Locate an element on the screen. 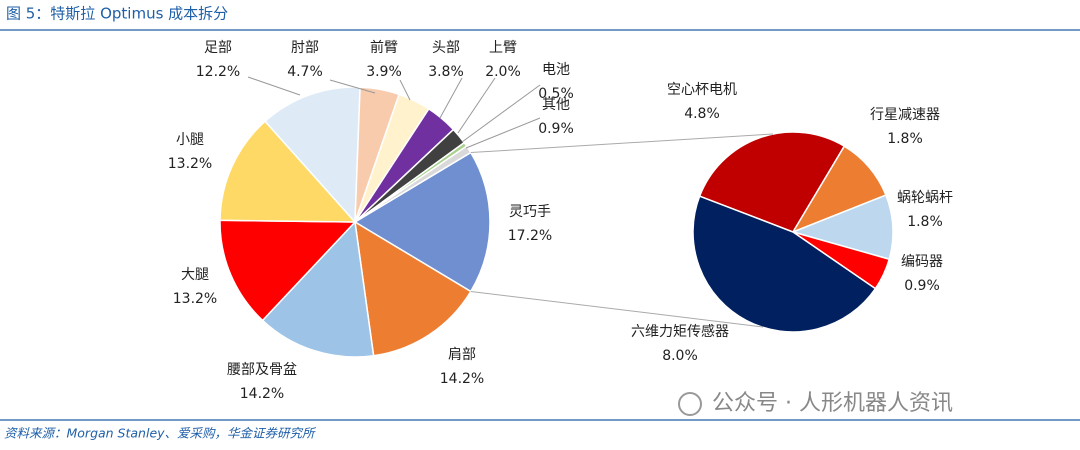 This screenshot has height=450, width=1080. slice-label: 电池 is located at coordinates (556, 70).